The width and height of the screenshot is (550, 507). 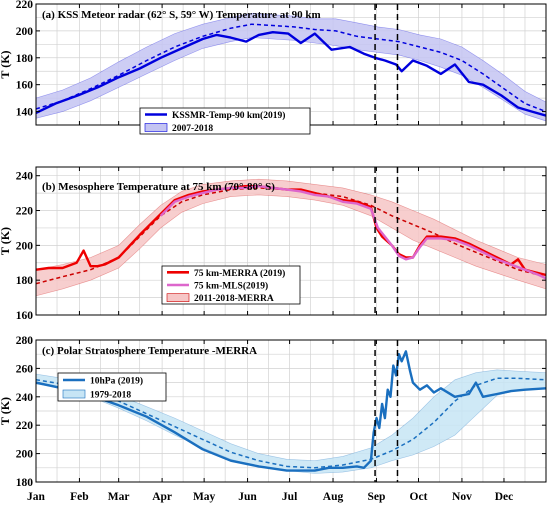 What do you see at coordinates (462, 497) in the screenshot?
I see `x-tick-label-month: Nov` at bounding box center [462, 497].